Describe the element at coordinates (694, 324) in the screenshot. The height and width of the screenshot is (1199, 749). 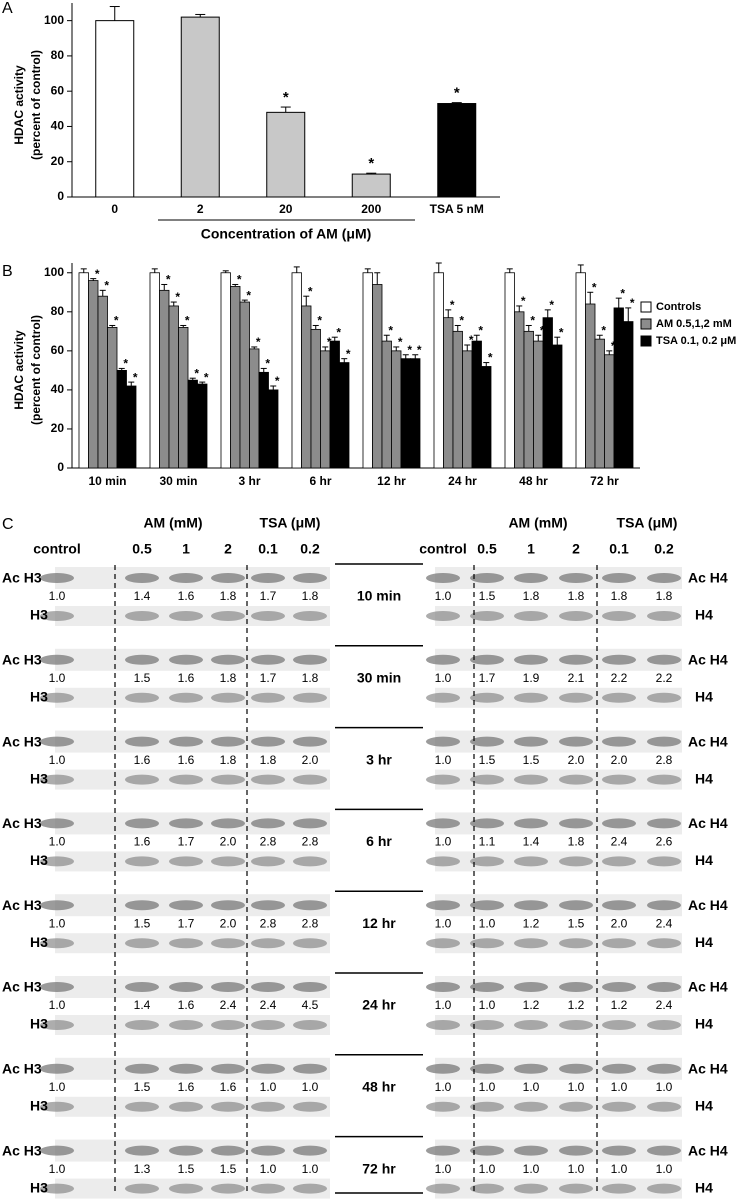
I see `legend-label: AM 0.5,1,2 mM` at that location.